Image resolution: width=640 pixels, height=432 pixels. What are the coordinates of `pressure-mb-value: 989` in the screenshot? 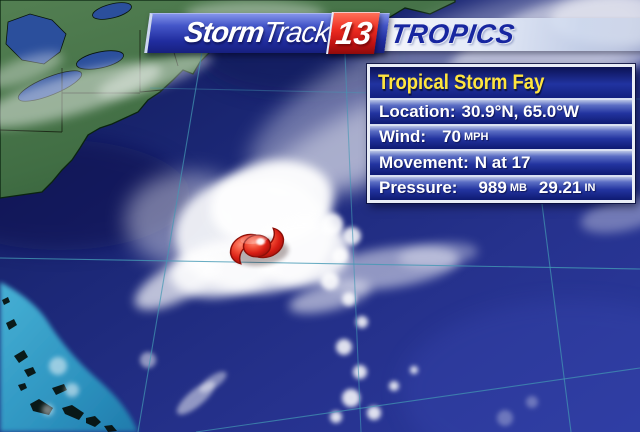 It's located at (492, 188).